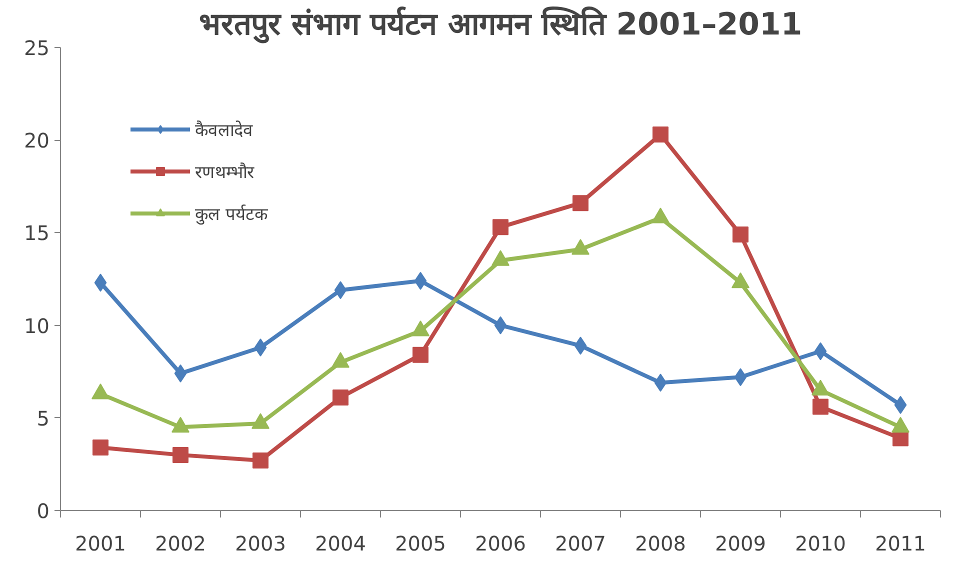 The width and height of the screenshot is (956, 567). What do you see at coordinates (37, 233) in the screenshot?
I see `y-tick-label: 15` at bounding box center [37, 233].